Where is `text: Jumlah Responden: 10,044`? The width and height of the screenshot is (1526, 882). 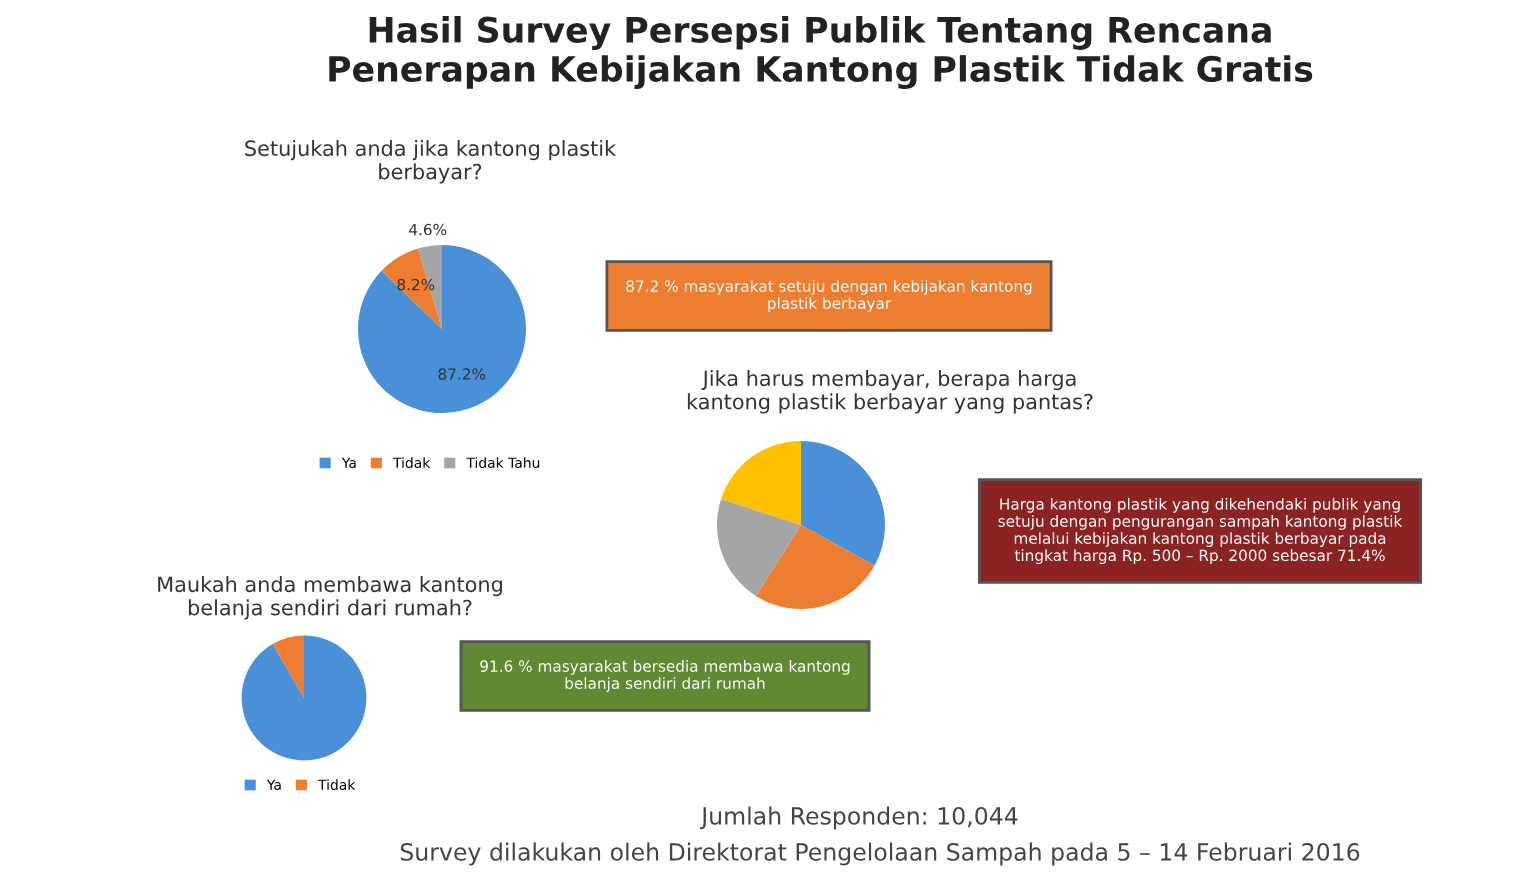 text: Jumlah Responden: 10,044 is located at coordinates (859, 818).